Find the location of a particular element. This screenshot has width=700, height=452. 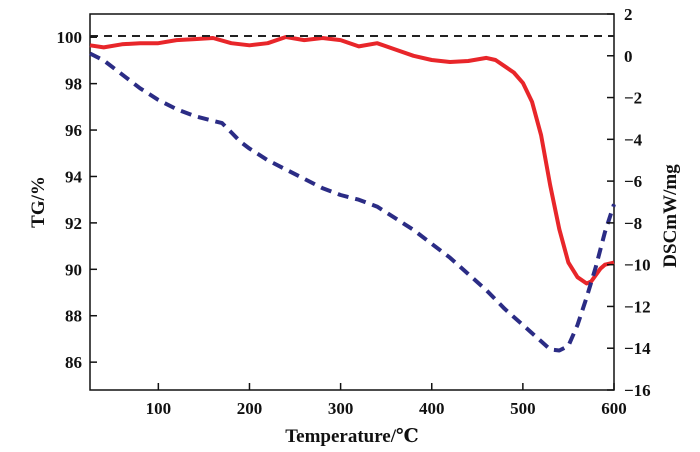

right-tick-label: 0 is located at coordinates (628, 56).